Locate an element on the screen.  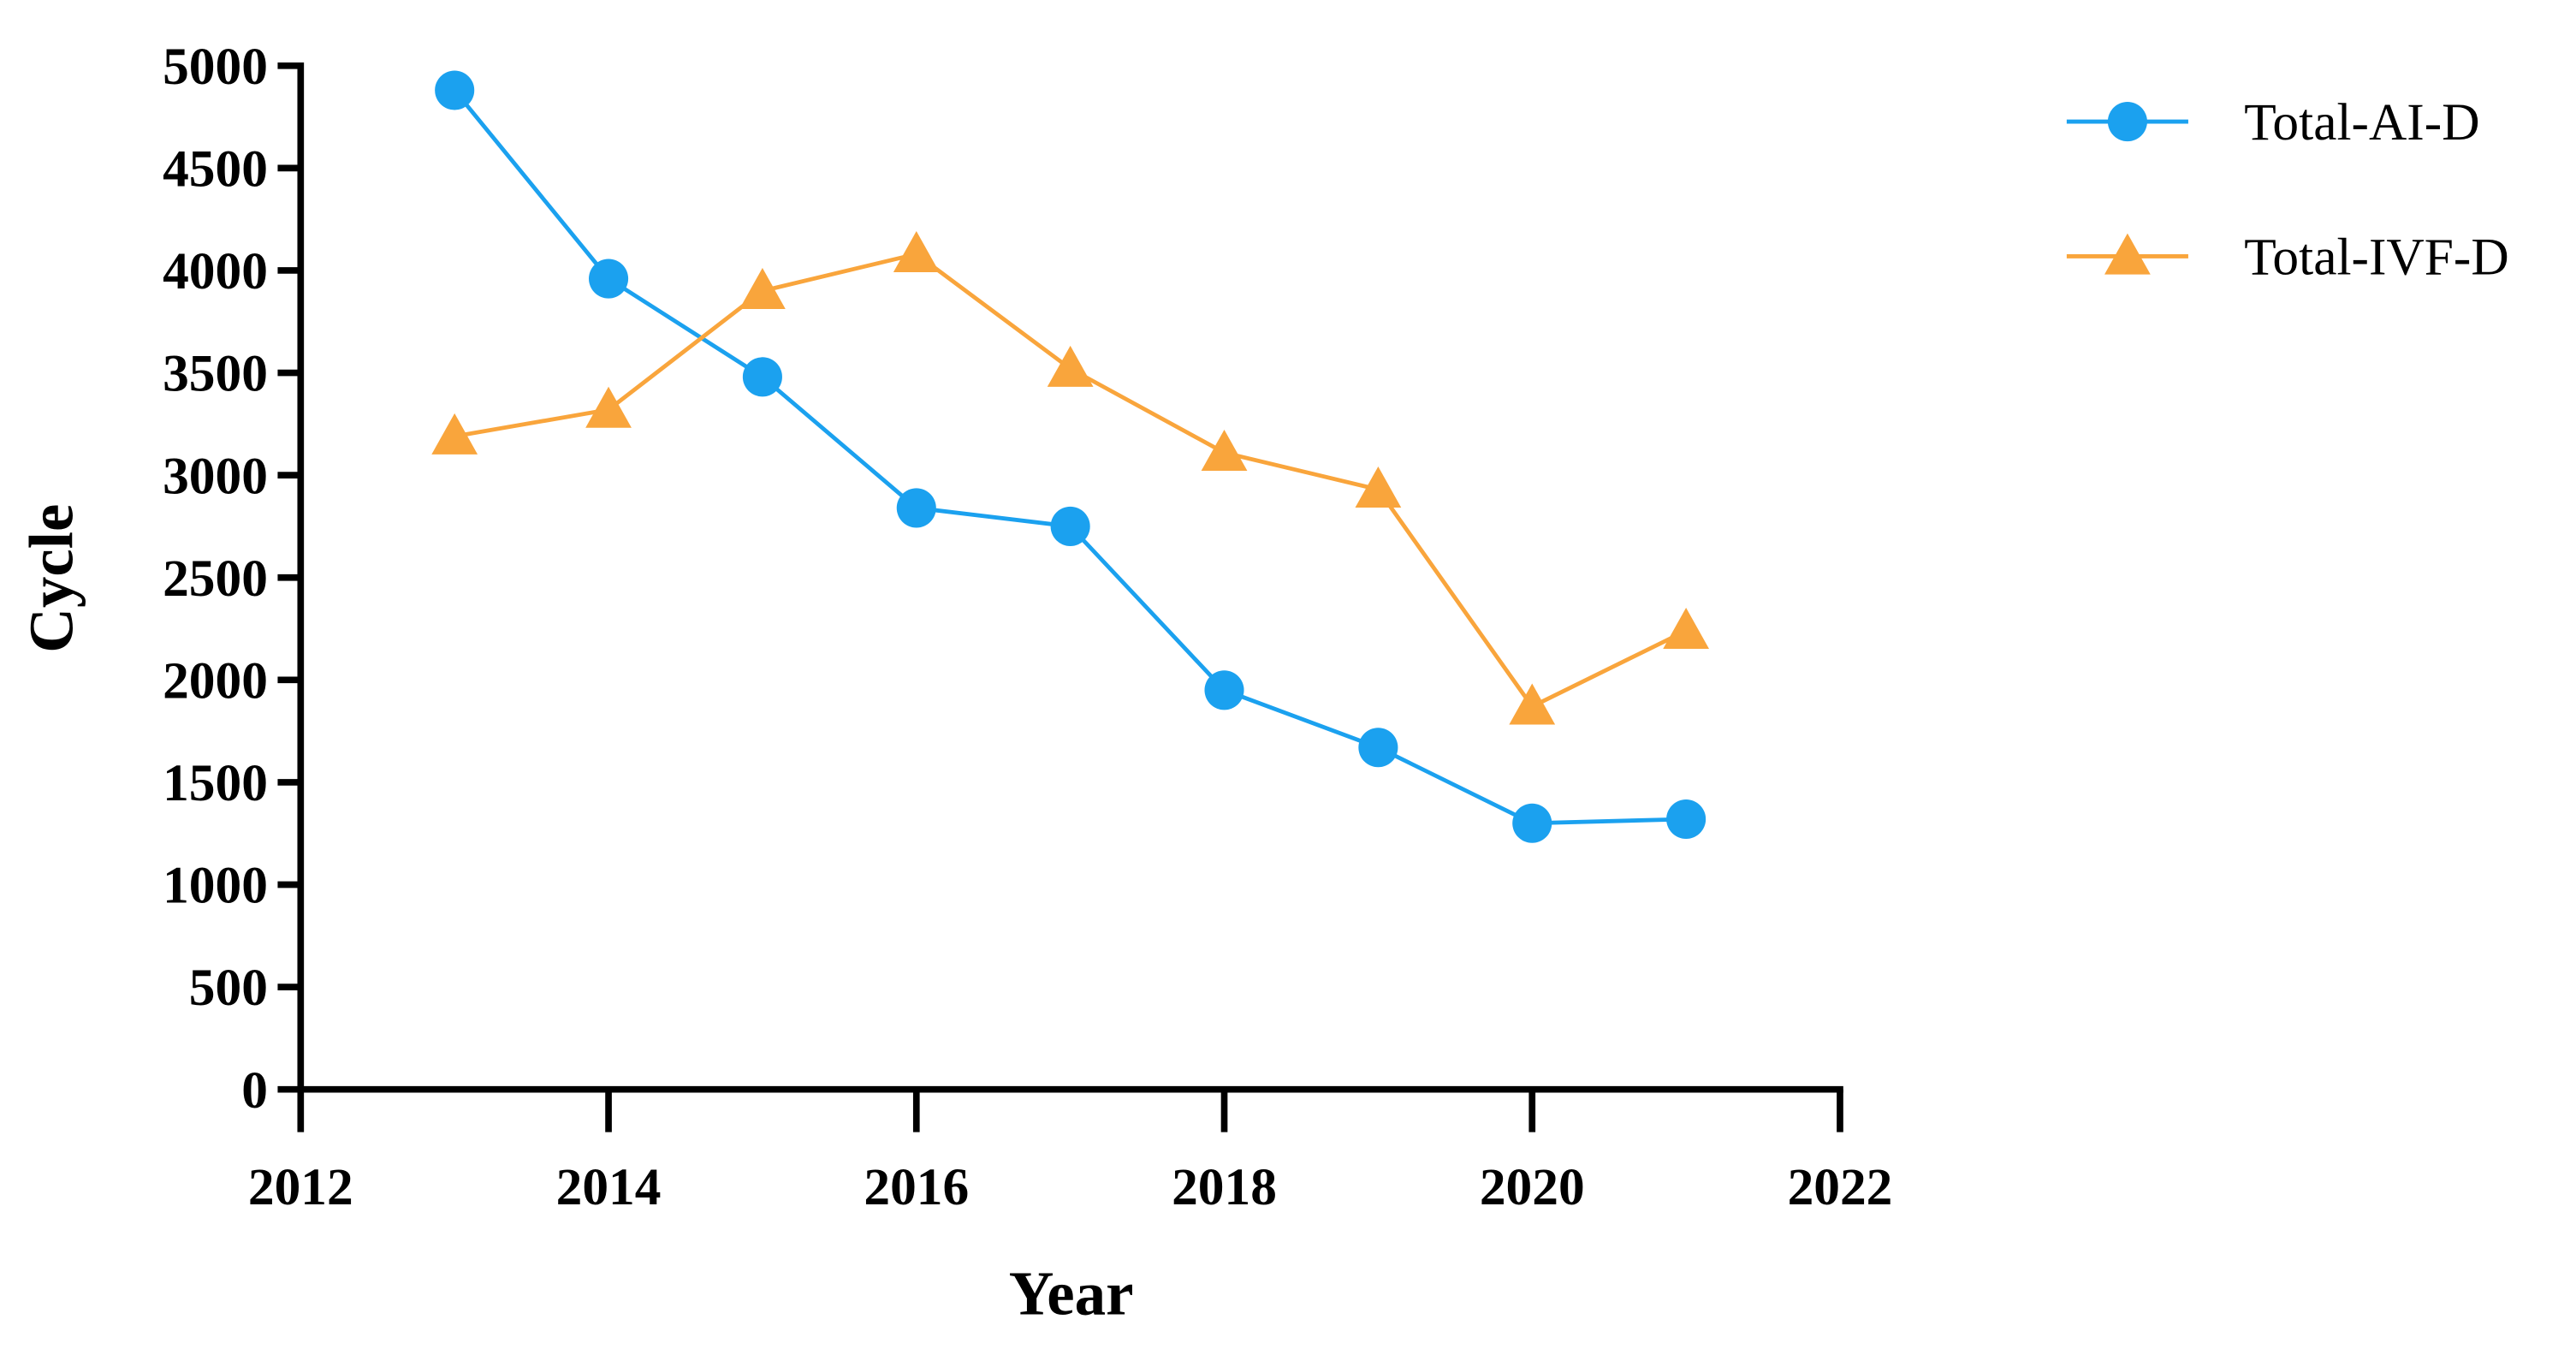
y-tick-label: 1500 is located at coordinates (215, 783).